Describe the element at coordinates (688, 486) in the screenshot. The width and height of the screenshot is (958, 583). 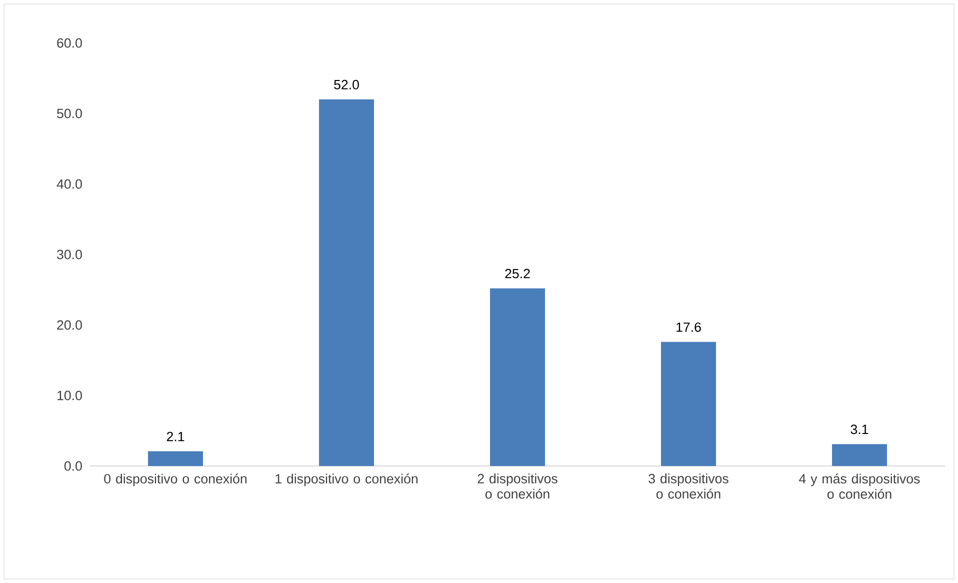
I see `x-tick-label: 3 dispositivos o conexión` at that location.